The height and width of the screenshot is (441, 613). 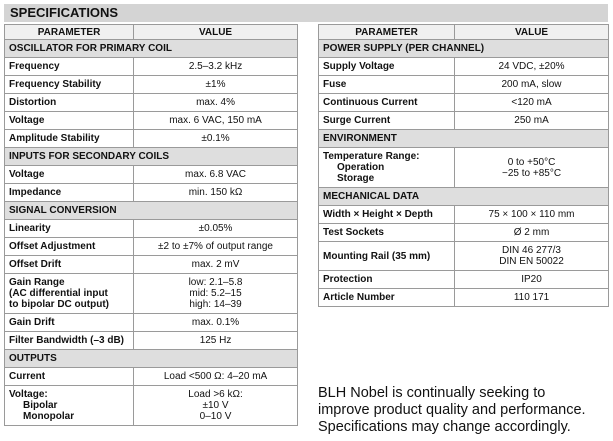 What do you see at coordinates (463, 102) in the screenshot?
I see `spec-row: Continuous Current <120 mA` at bounding box center [463, 102].